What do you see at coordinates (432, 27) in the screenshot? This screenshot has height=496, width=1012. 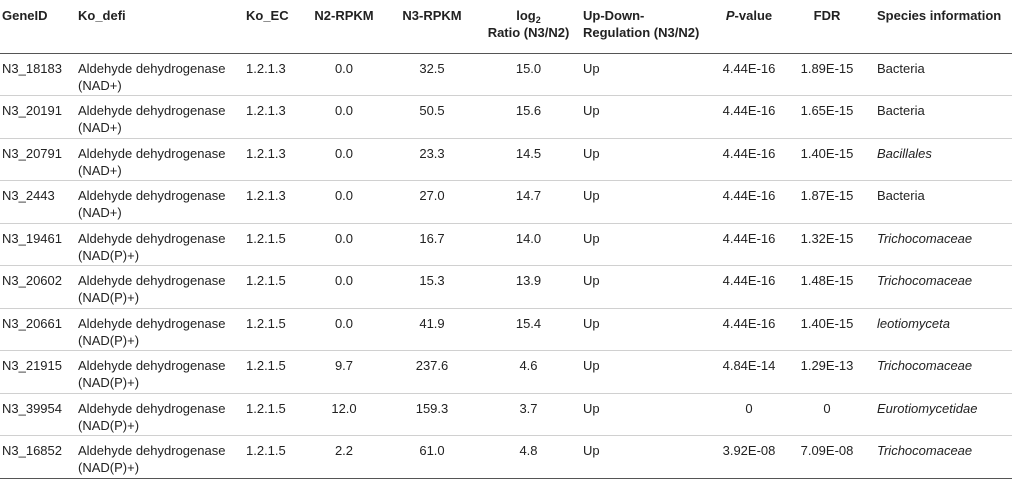 I see `header-n3-rpkm: N3-RPKM` at bounding box center [432, 27].